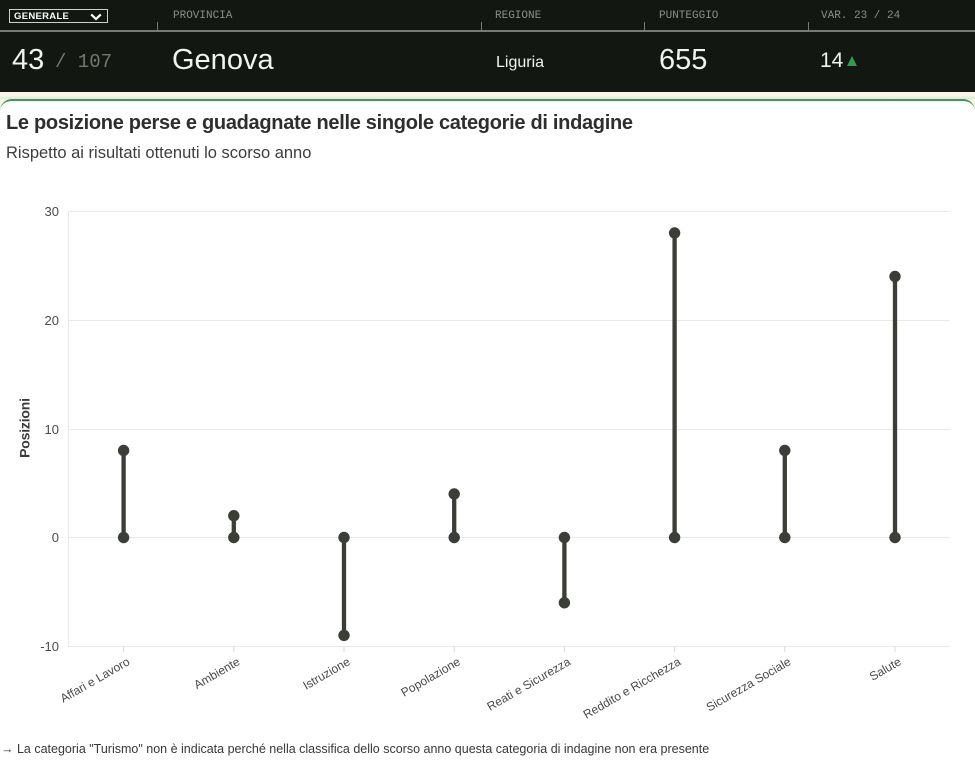 This screenshot has width=975, height=765. Describe the element at coordinates (528, 683) in the screenshot. I see `svg-text: Reati e Sicurezza` at that location.